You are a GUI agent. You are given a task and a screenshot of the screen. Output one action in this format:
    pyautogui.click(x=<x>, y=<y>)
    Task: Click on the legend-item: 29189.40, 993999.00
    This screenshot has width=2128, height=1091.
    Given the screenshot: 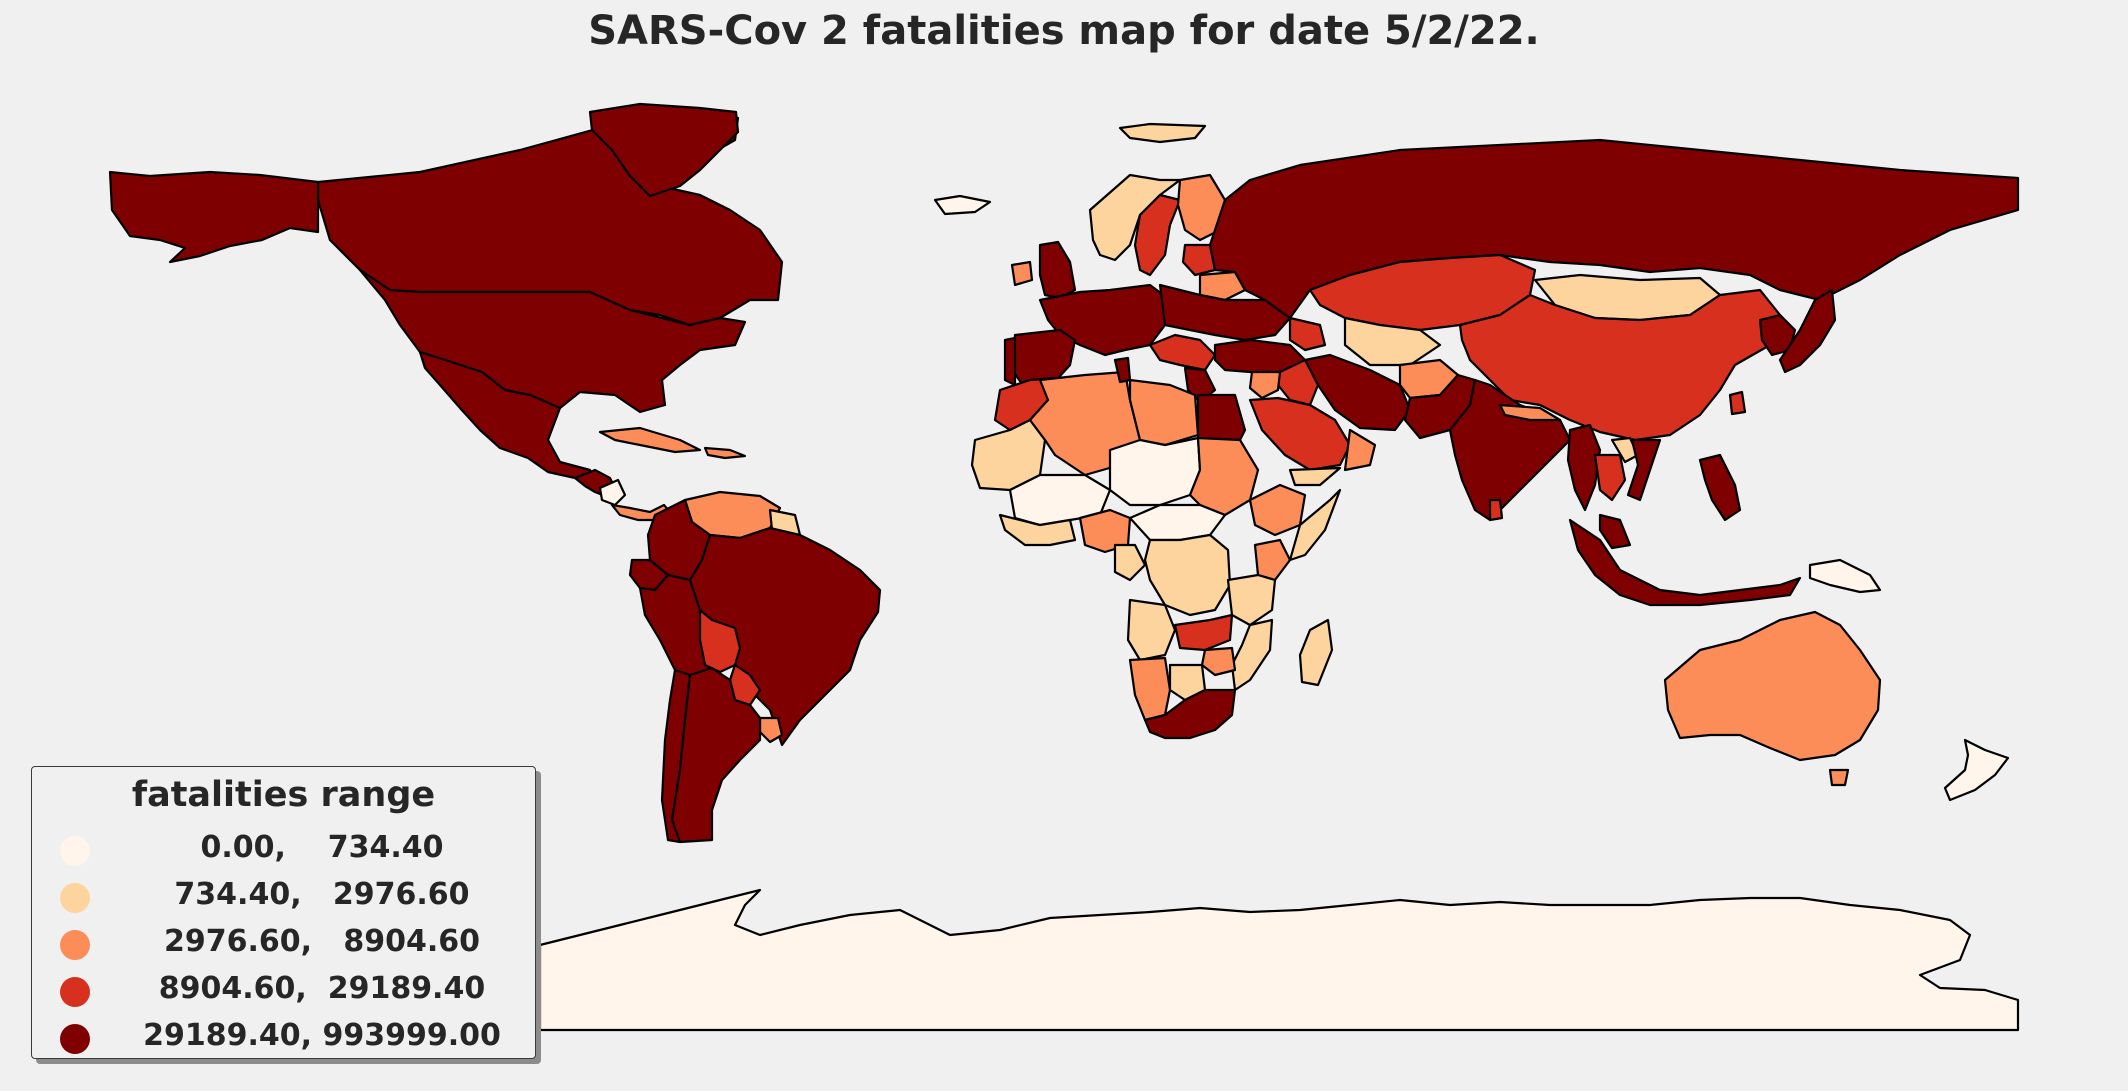 What is the action you would take?
    pyautogui.click(x=283, y=1039)
    